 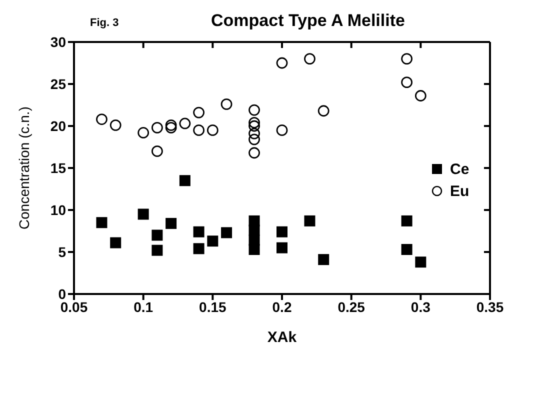 I want to click on y-tick-label: 30, so click(x=58, y=42).